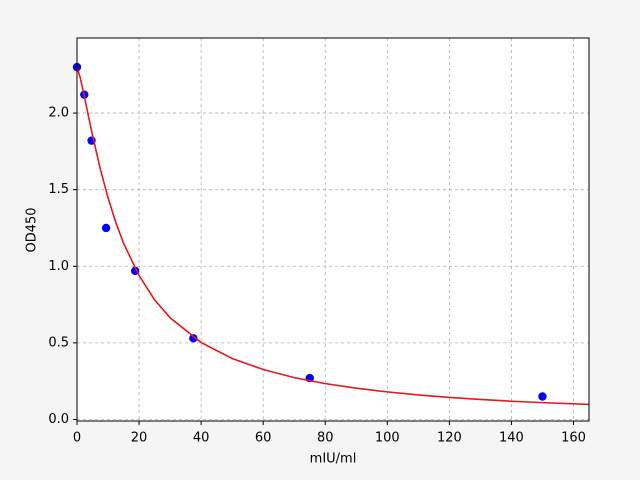 This screenshot has height=480, width=640. Describe the element at coordinates (32, 229) in the screenshot. I see `y-axis-label: OD450` at that location.